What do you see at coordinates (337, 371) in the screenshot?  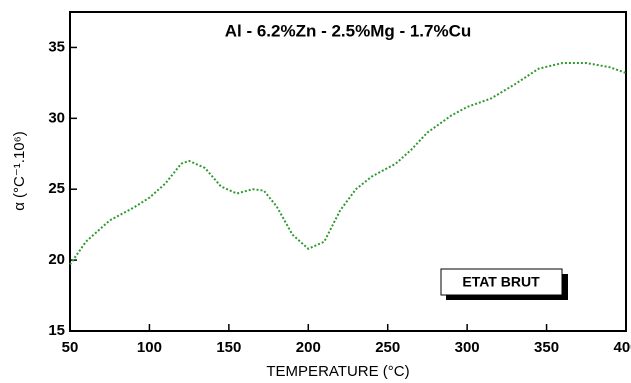 I see `x-axis-label: TEMPERATURE (°C)` at bounding box center [337, 371].